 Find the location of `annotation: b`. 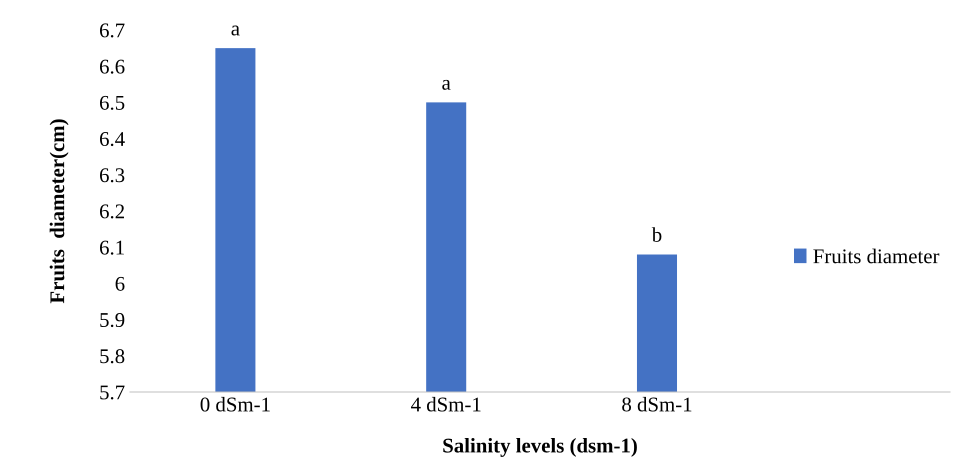

annotation: b is located at coordinates (657, 234).